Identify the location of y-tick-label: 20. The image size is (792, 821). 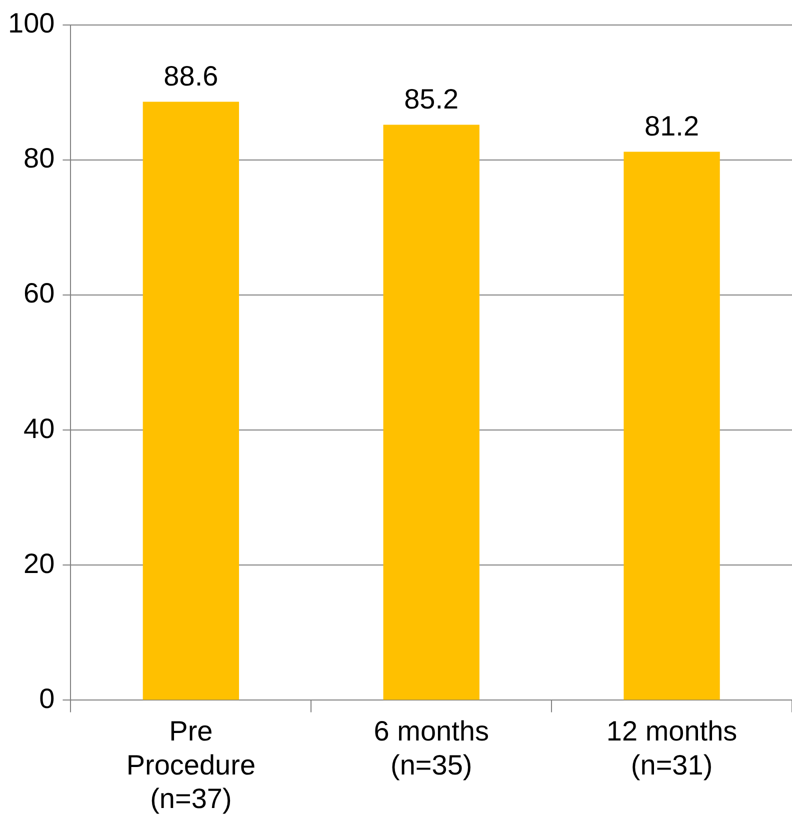
(39, 563).